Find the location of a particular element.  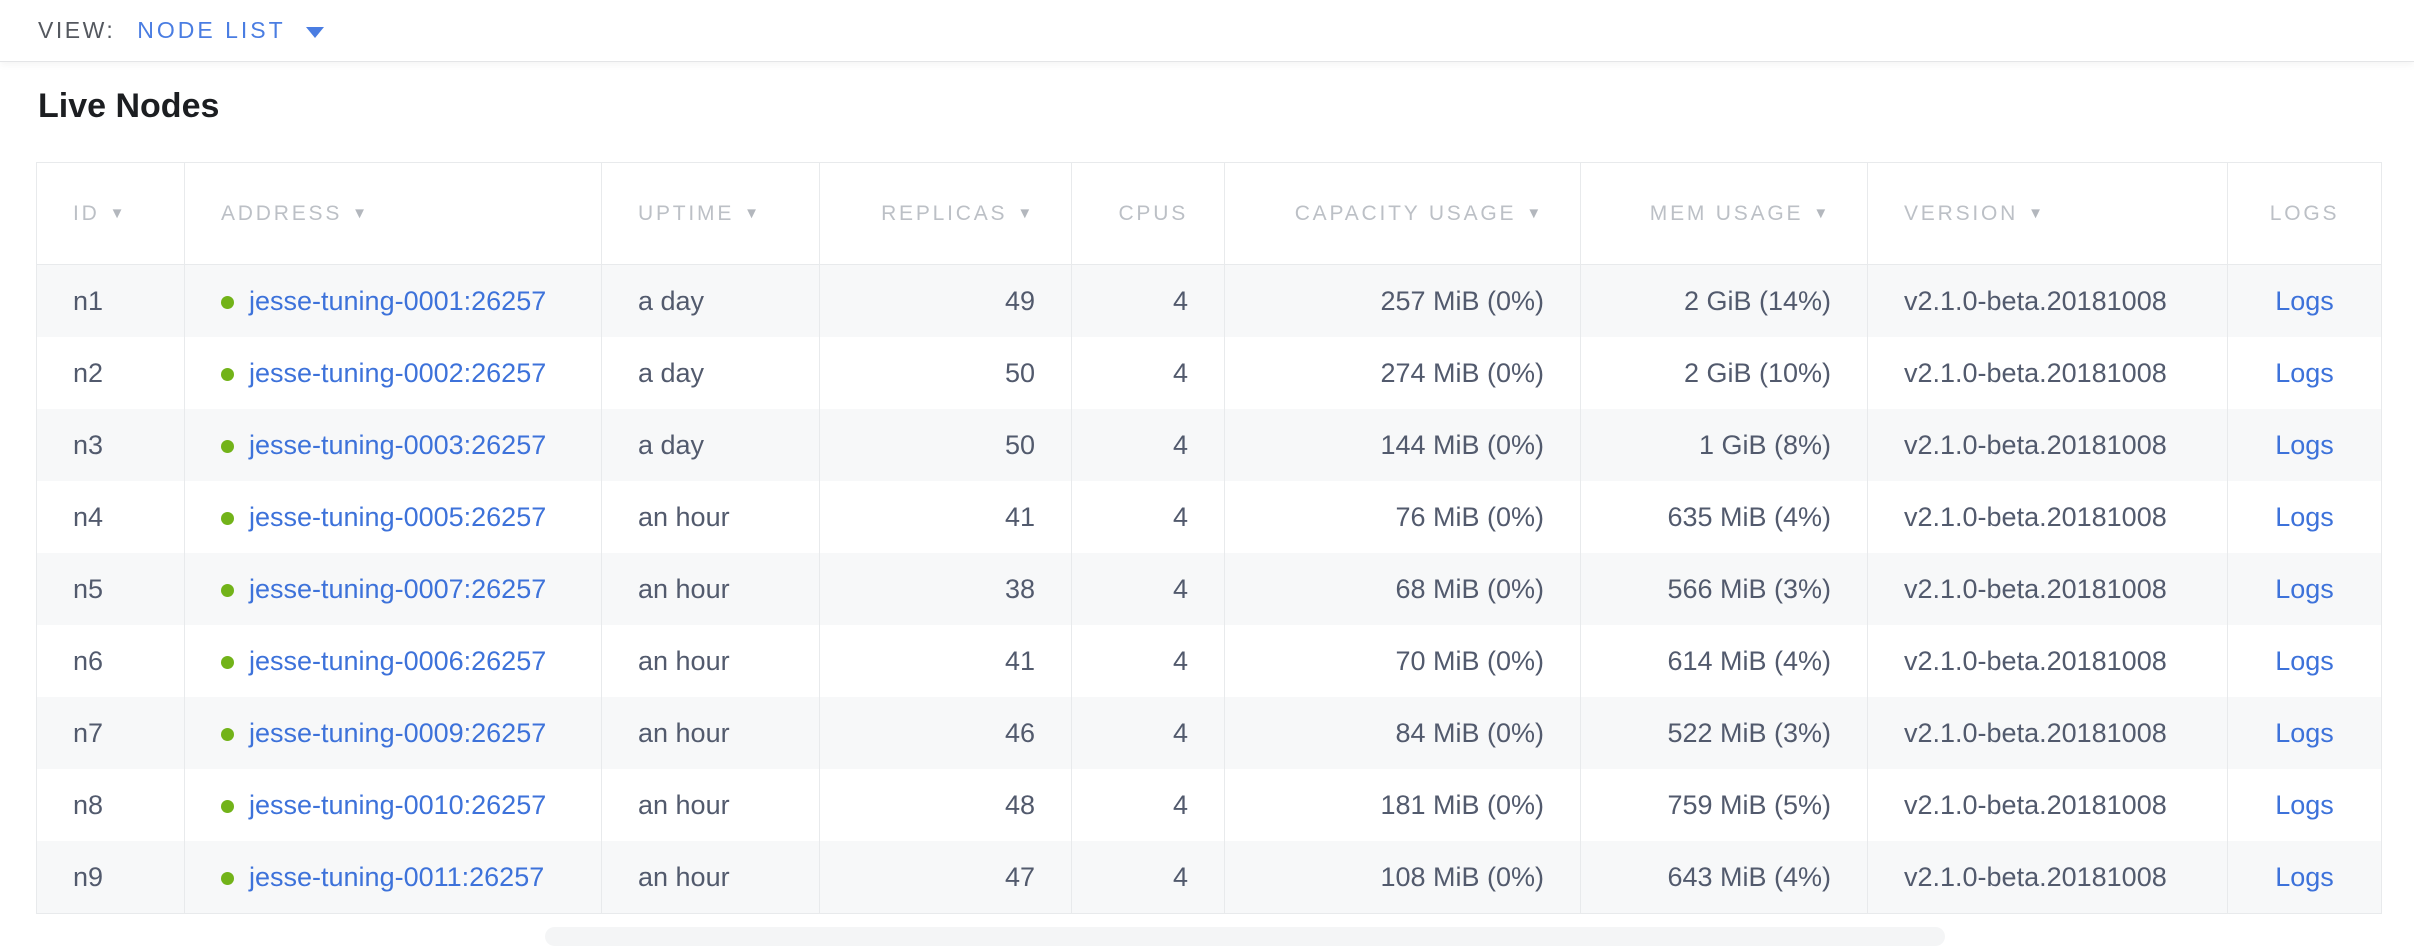

chevron-down-icon is located at coordinates (314, 32).